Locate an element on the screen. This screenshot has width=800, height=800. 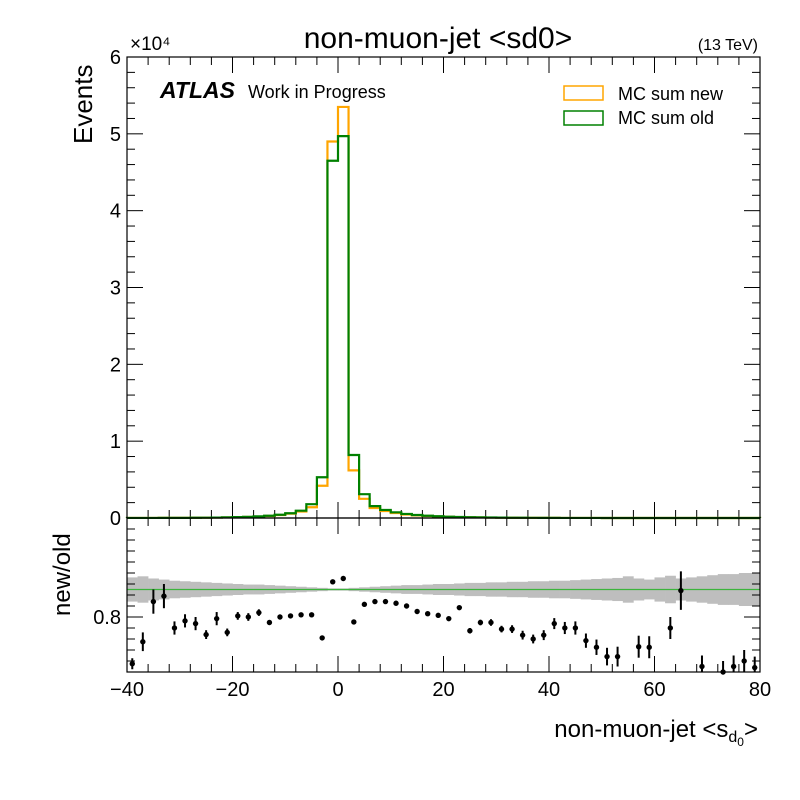
ratio-uncertainty-band is located at coordinates (444, 589).